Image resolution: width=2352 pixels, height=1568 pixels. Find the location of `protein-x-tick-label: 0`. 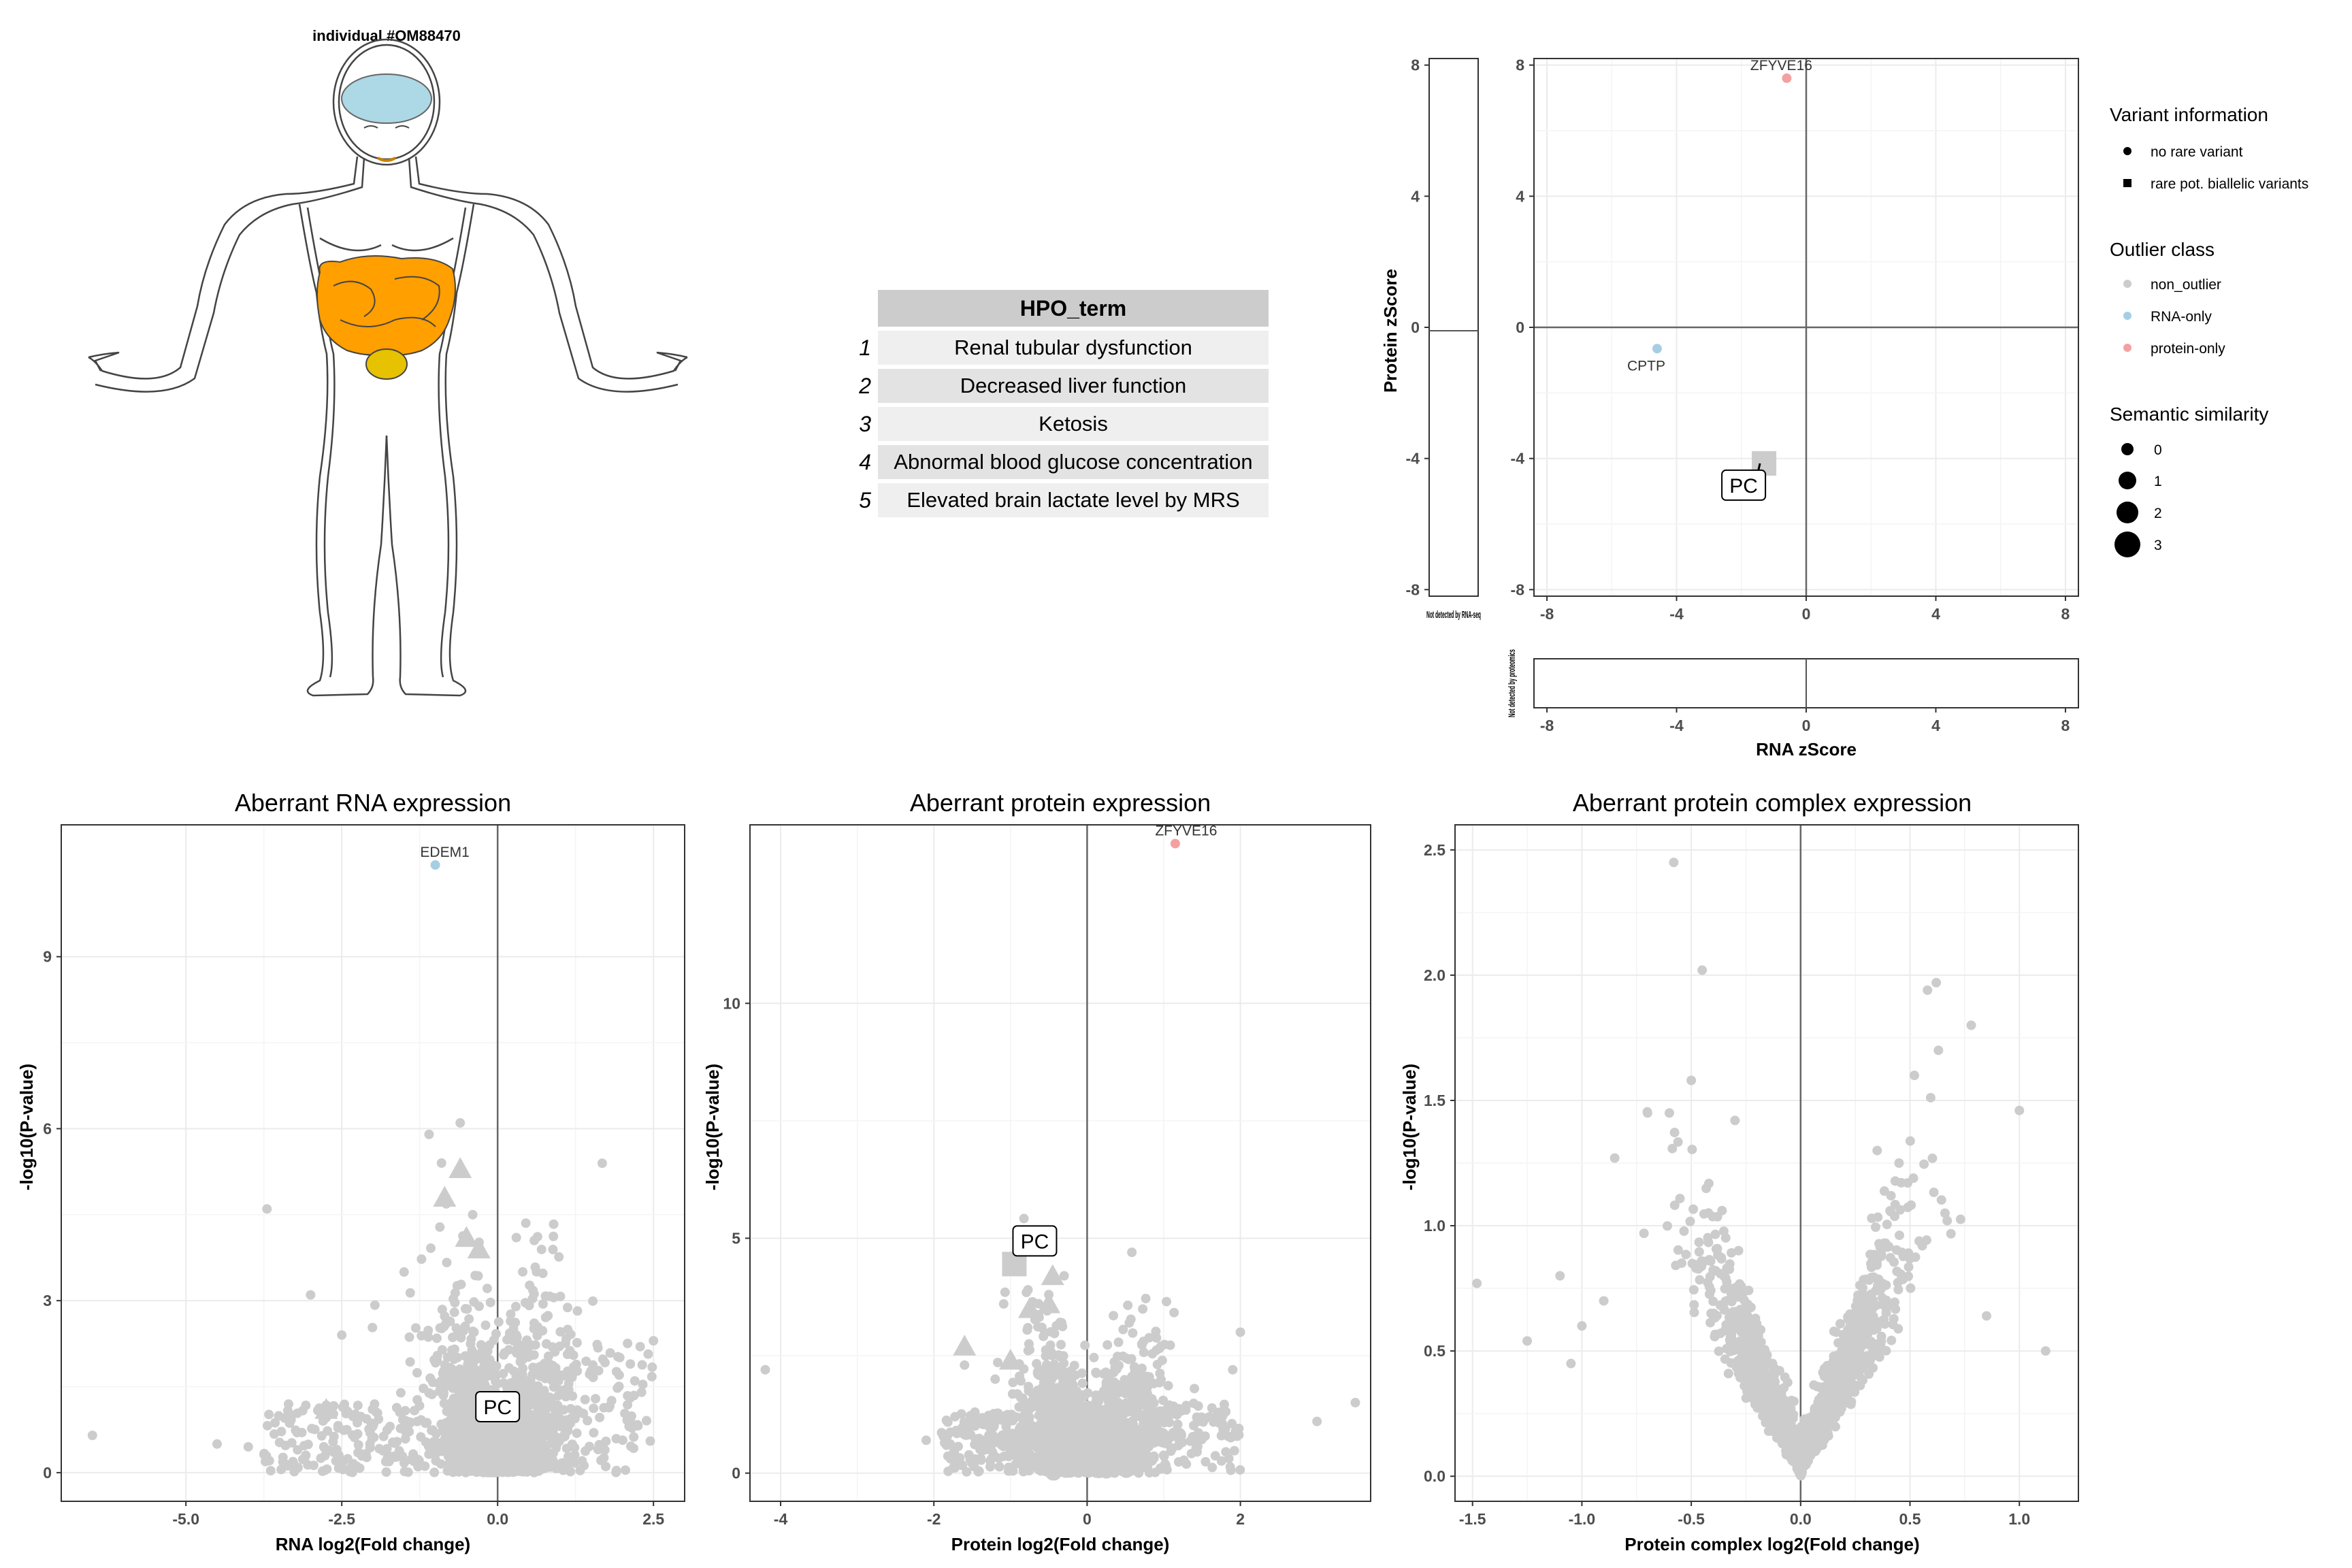

protein-x-tick-label: 0 is located at coordinates (1087, 1519).